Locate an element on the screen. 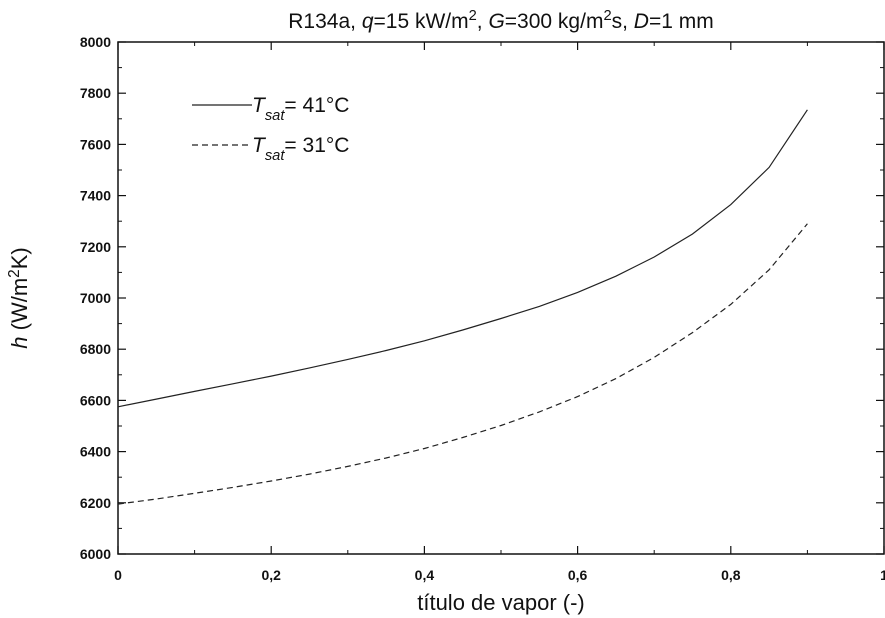  y-tick-label: 6000 is located at coordinates (95, 554).